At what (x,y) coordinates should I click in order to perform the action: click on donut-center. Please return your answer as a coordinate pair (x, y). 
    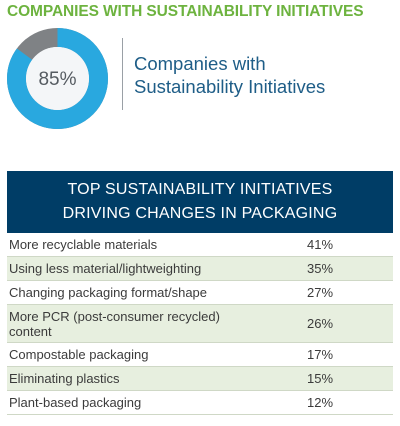
    Looking at the image, I should click on (57, 78).